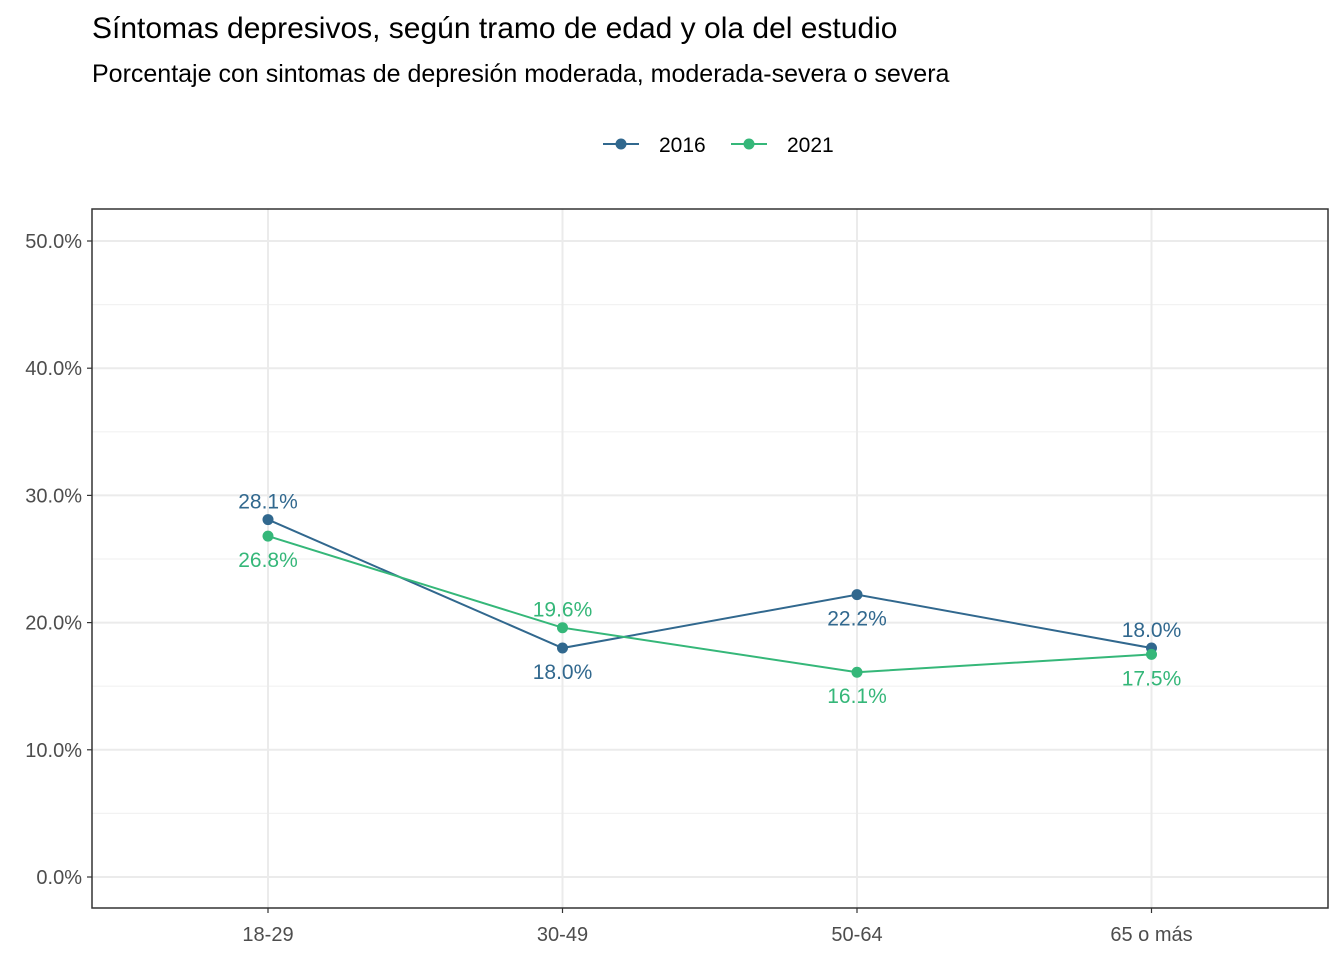 This screenshot has height=960, width=1344. I want to click on x-tick-label: 65 o más, so click(1151, 935).